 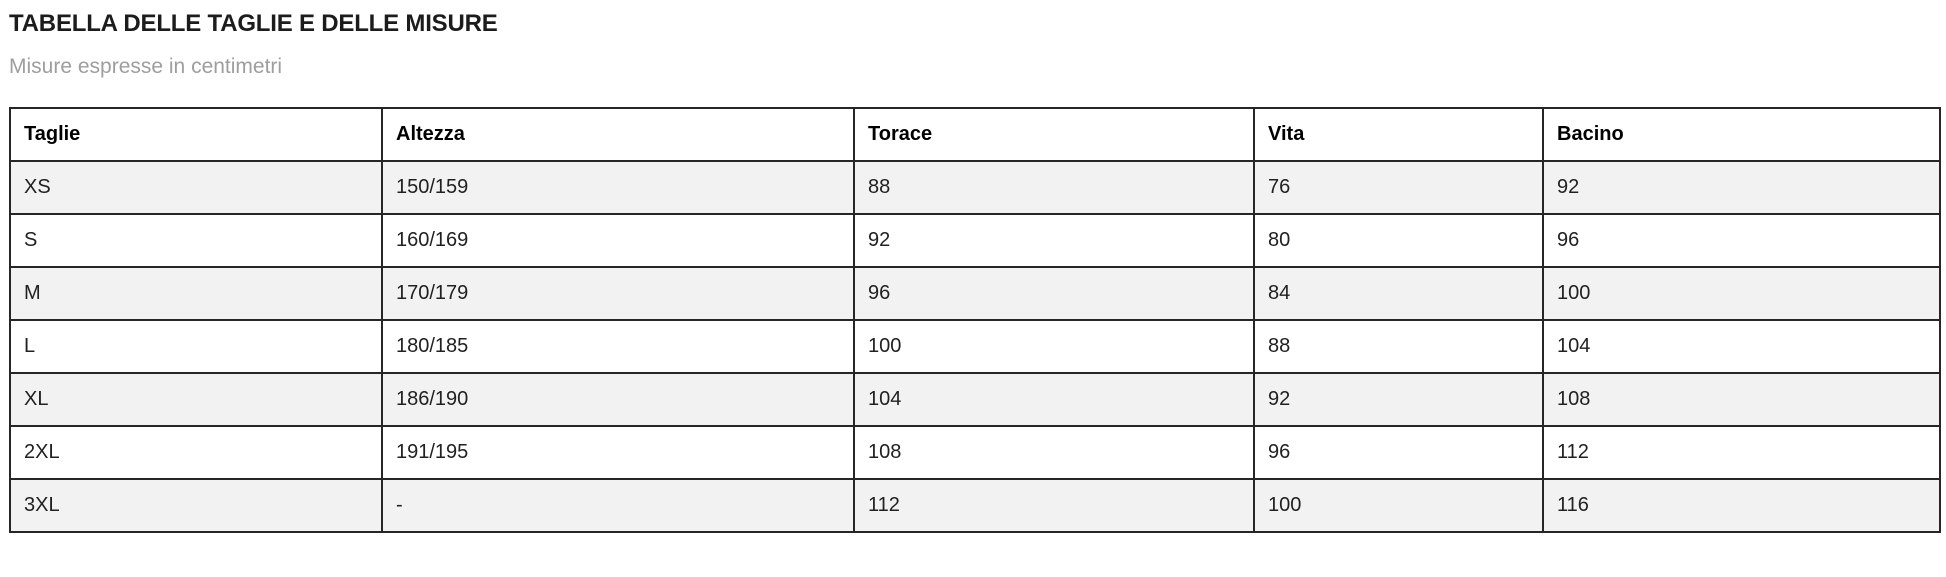 What do you see at coordinates (1054, 452) in the screenshot?
I see `cell-torace: 108` at bounding box center [1054, 452].